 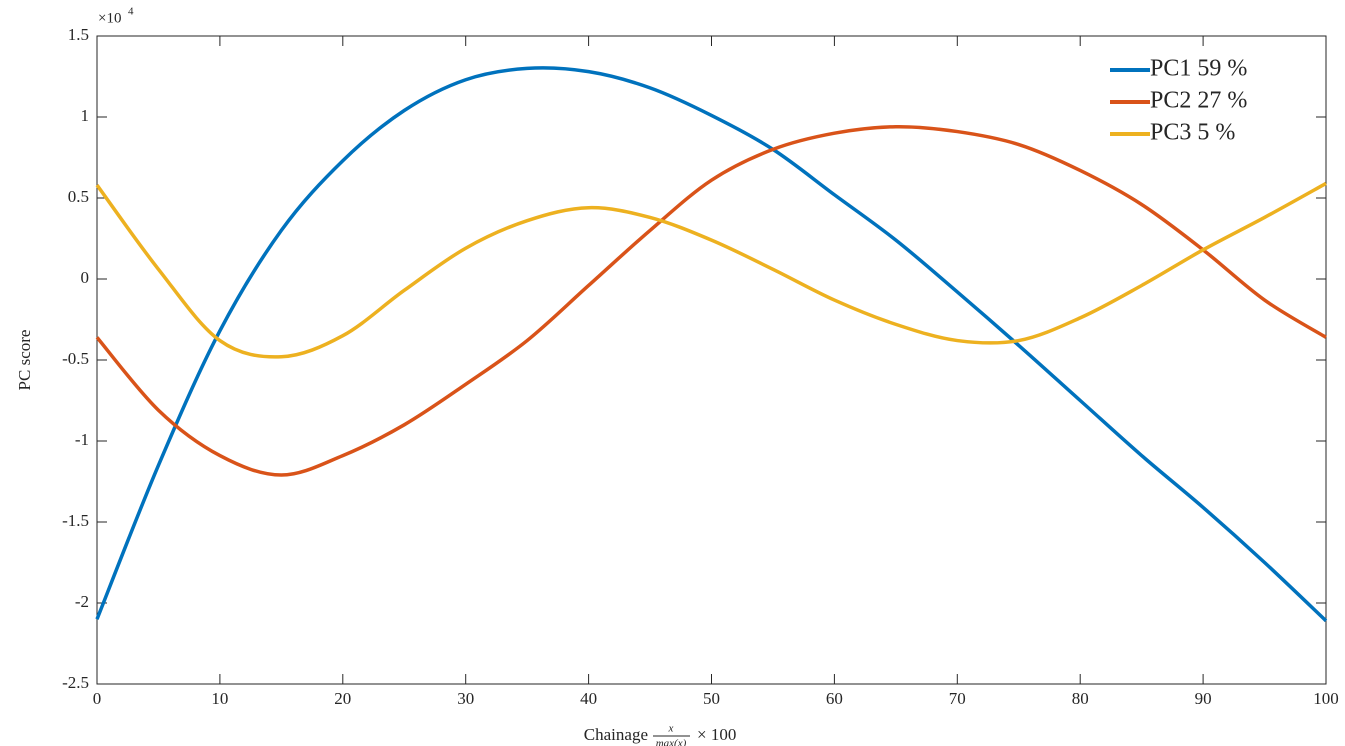 What do you see at coordinates (716, 734) in the screenshot?
I see `x-label-suffix: × 100` at bounding box center [716, 734].